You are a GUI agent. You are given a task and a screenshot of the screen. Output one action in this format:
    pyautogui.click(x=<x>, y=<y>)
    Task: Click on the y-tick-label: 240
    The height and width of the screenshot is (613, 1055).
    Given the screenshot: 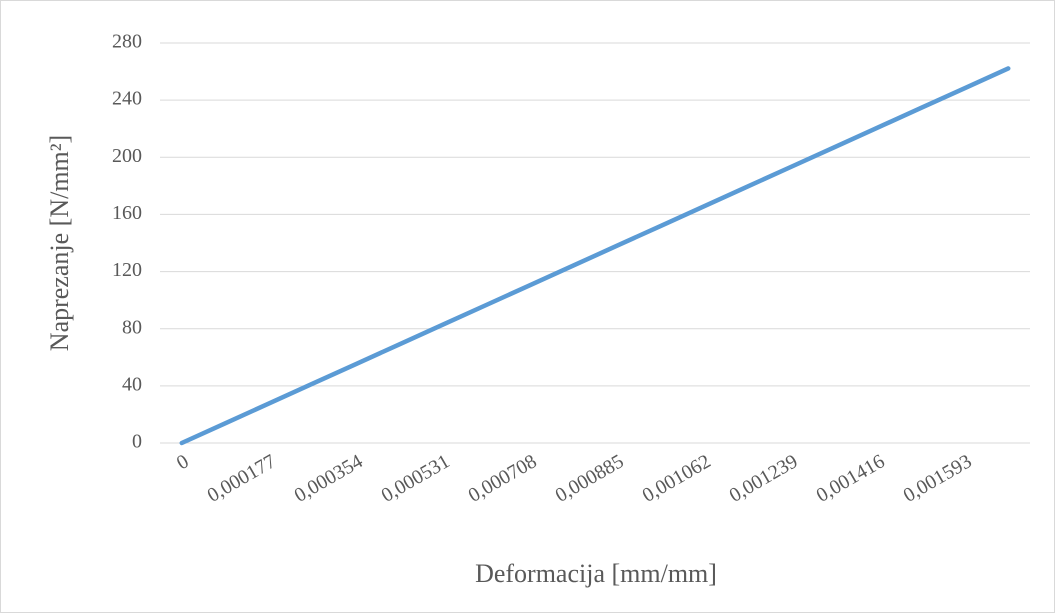 What is the action you would take?
    pyautogui.click(x=127, y=99)
    